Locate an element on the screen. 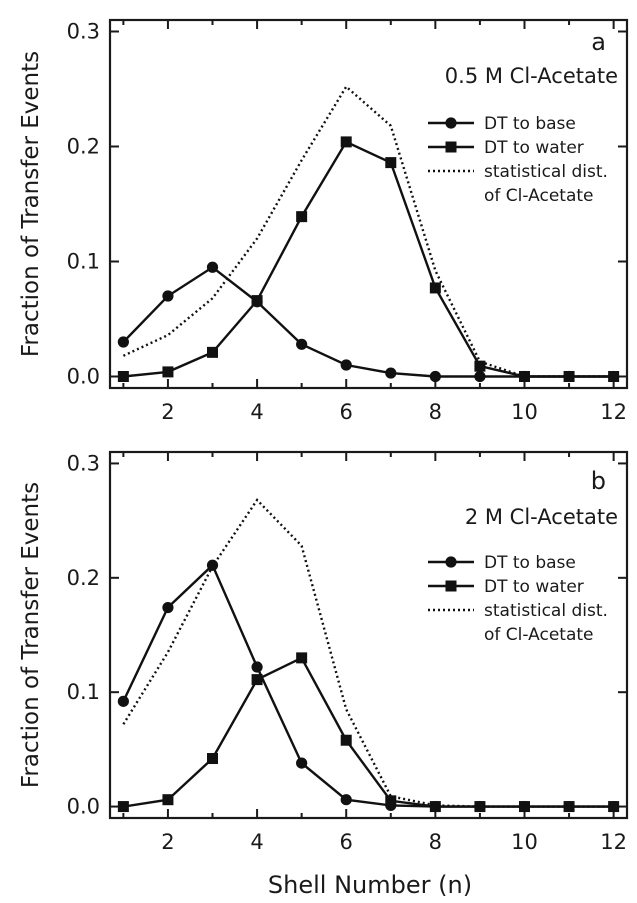 The width and height of the screenshot is (637, 903). panel-letter: b is located at coordinates (598, 481).